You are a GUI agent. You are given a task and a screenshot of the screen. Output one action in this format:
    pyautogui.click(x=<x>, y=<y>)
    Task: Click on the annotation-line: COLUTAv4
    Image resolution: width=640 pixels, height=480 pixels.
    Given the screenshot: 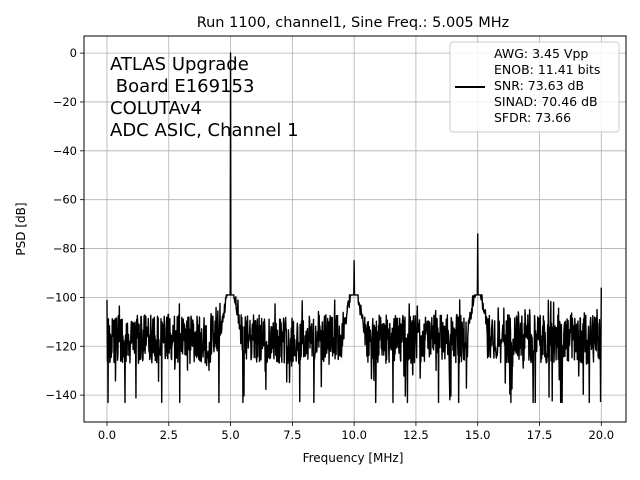 What is the action you would take?
    pyautogui.click(x=156, y=108)
    